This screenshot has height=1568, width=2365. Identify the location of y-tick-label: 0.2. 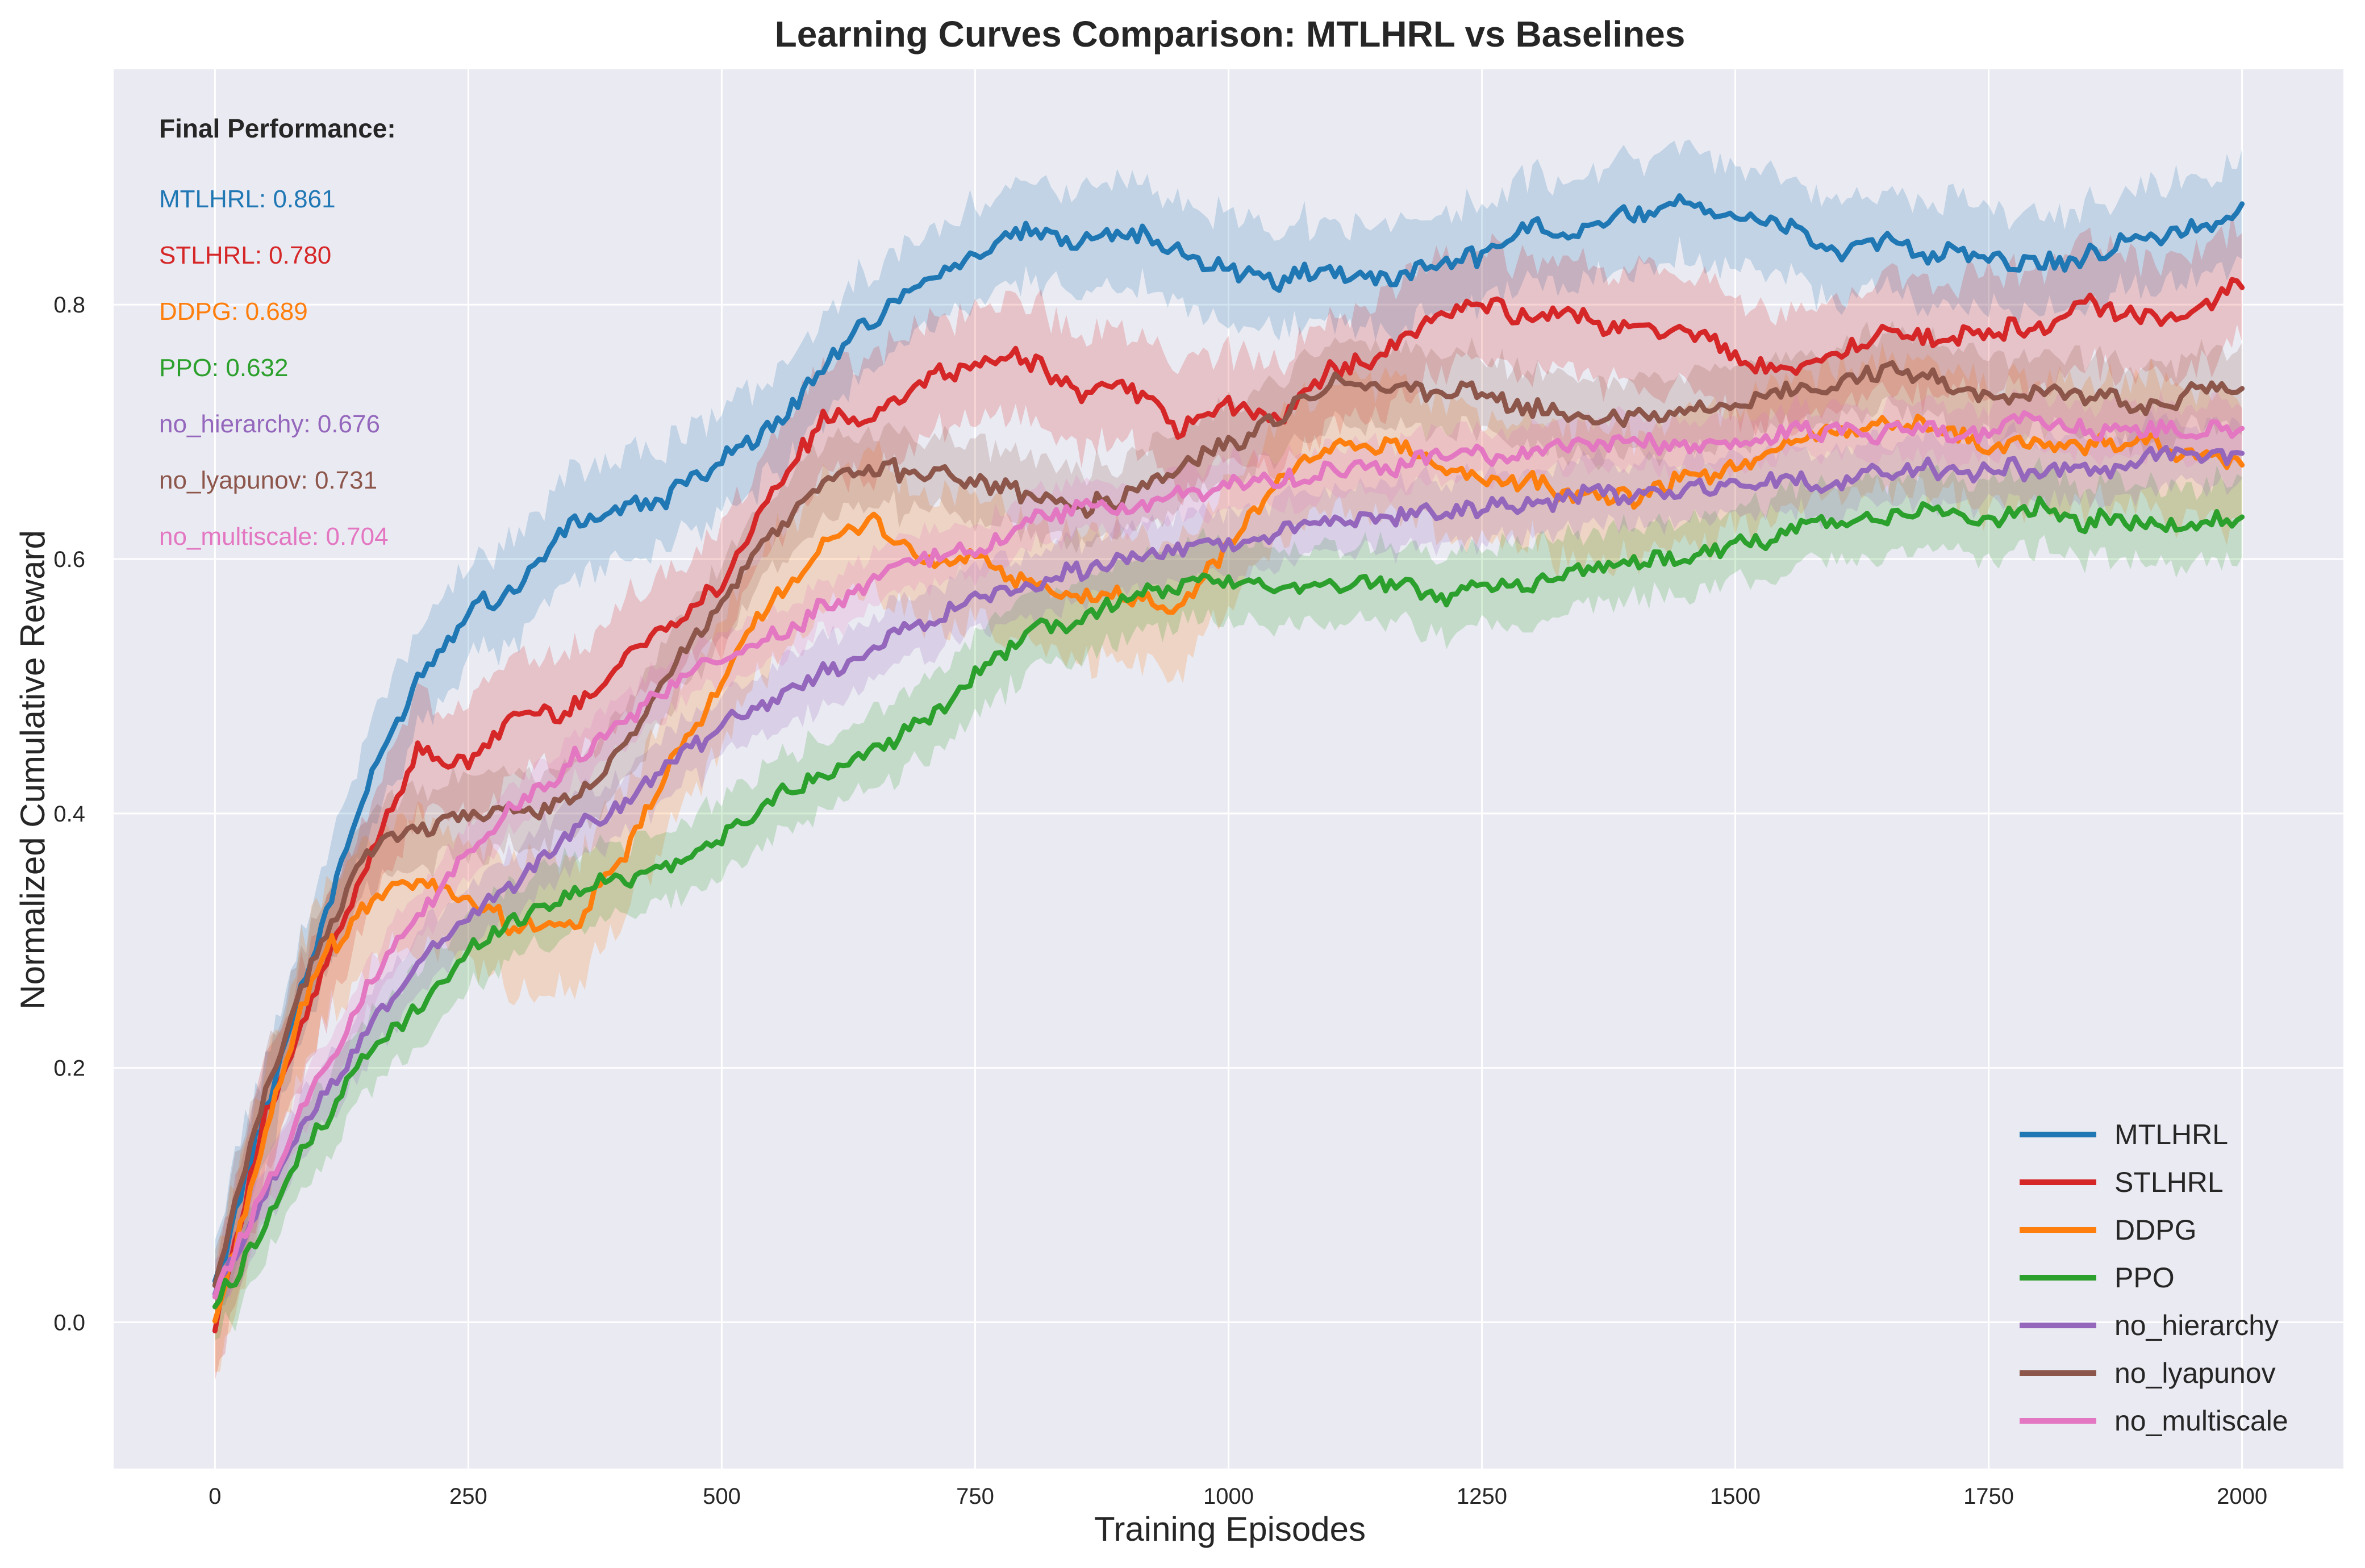
(69, 1068).